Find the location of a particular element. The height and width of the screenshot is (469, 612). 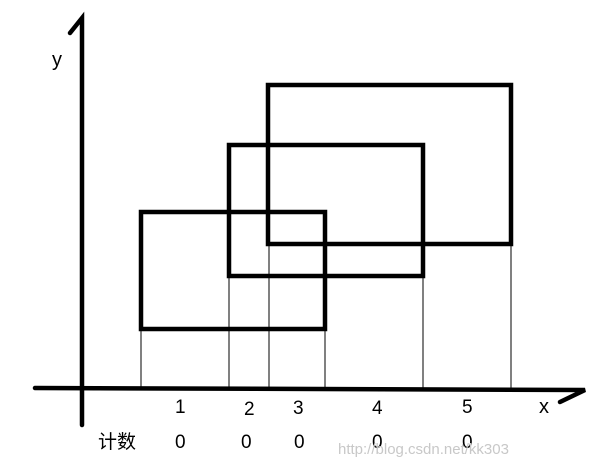

interval-label-2: 2 is located at coordinates (249, 409).